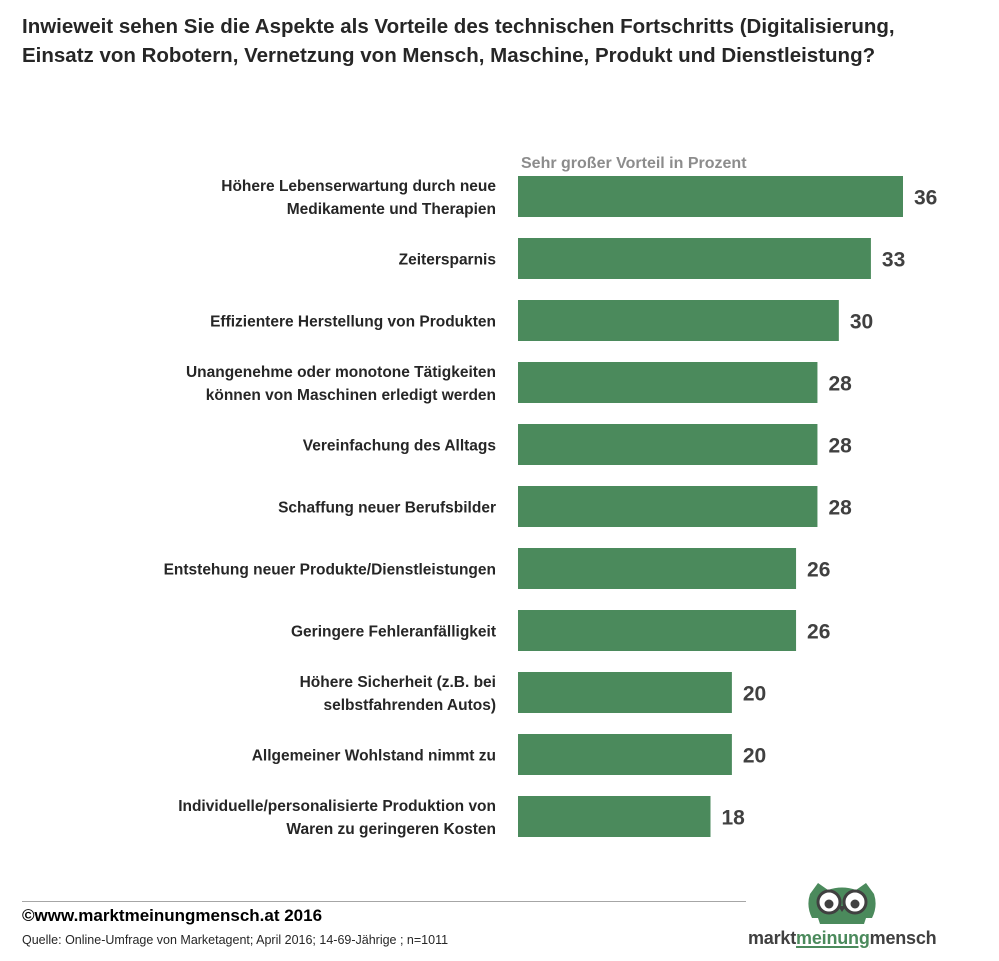  Describe the element at coordinates (840, 384) in the screenshot. I see `data-label-3: 28` at that location.